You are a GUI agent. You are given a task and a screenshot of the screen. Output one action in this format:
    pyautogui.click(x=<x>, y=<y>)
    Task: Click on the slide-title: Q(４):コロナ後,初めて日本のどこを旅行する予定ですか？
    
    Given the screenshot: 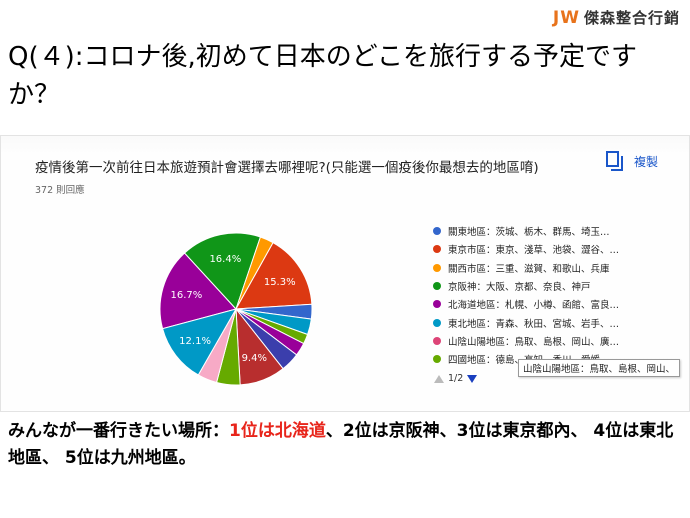 What is the action you would take?
    pyautogui.click(x=322, y=76)
    